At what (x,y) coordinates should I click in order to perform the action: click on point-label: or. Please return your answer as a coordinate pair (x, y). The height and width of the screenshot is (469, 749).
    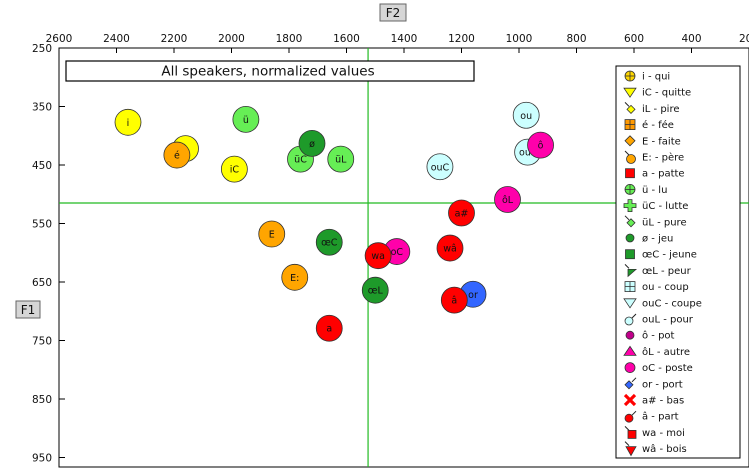
    Looking at the image, I should click on (473, 295).